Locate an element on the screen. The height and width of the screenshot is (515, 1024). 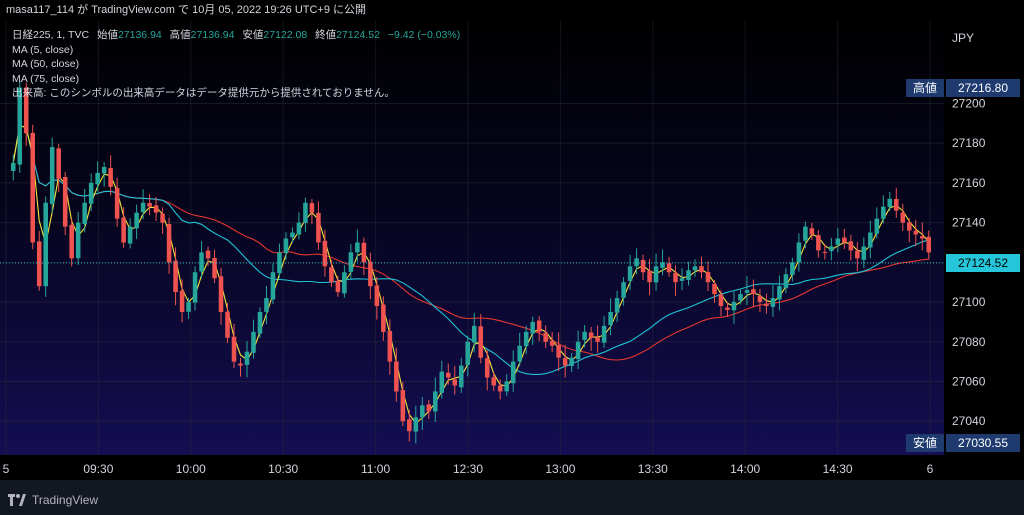
x-tick-label: 09:30 is located at coordinates (98, 469).